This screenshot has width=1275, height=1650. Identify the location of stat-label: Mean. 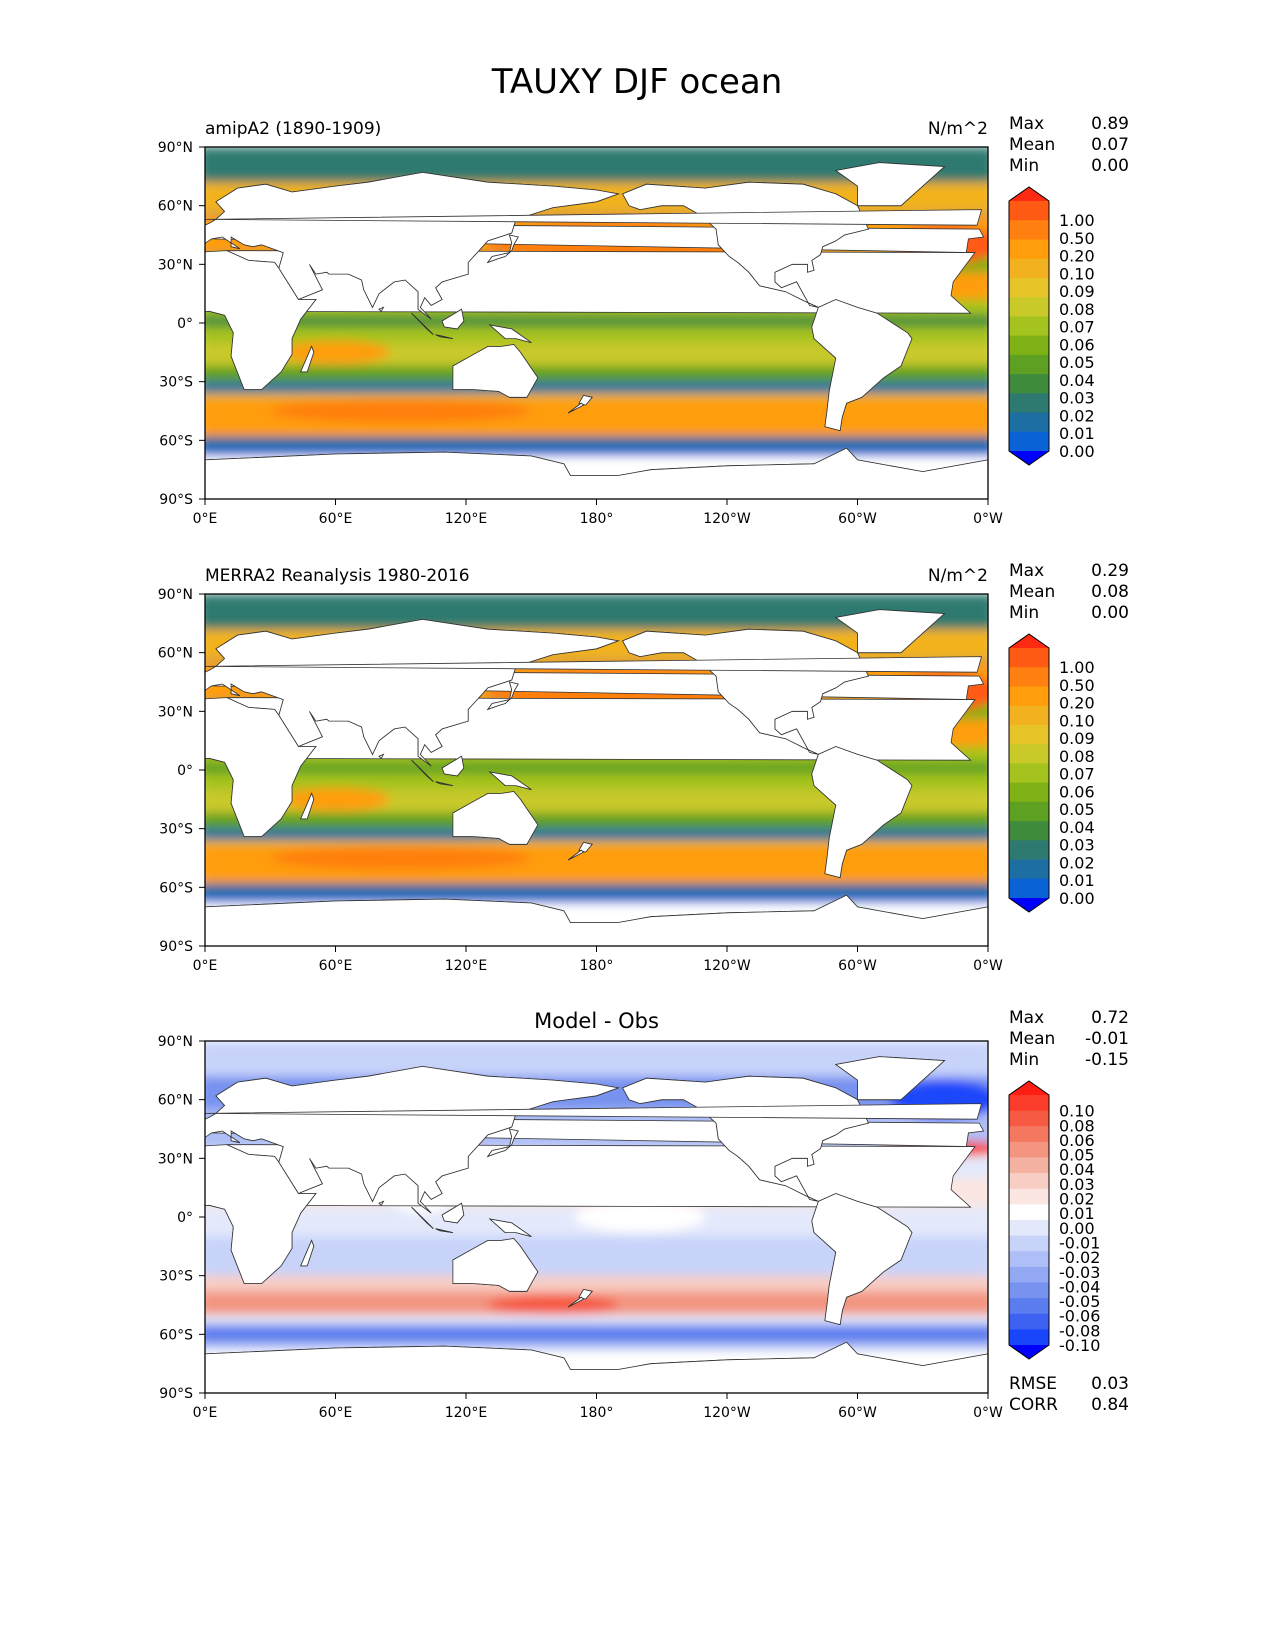
(1032, 145).